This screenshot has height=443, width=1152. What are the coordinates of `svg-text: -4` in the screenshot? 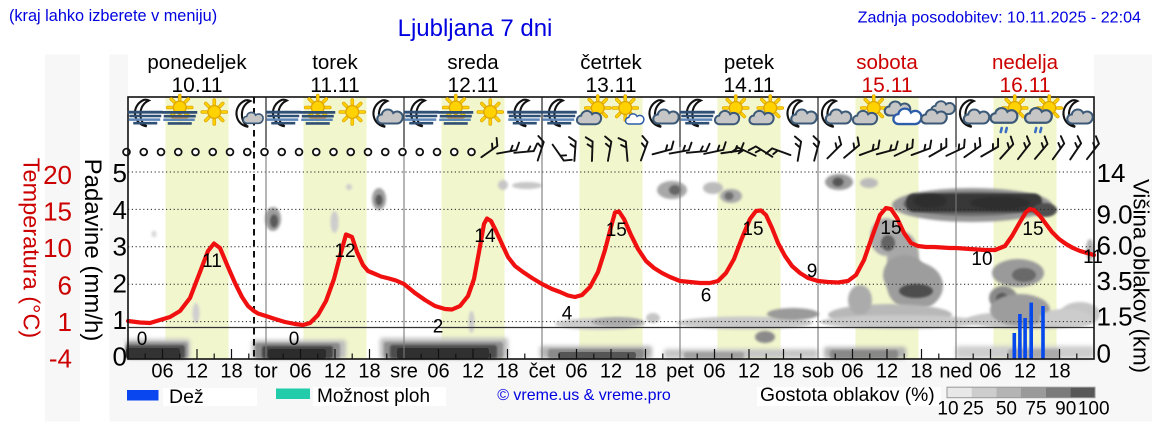 It's located at (60, 359).